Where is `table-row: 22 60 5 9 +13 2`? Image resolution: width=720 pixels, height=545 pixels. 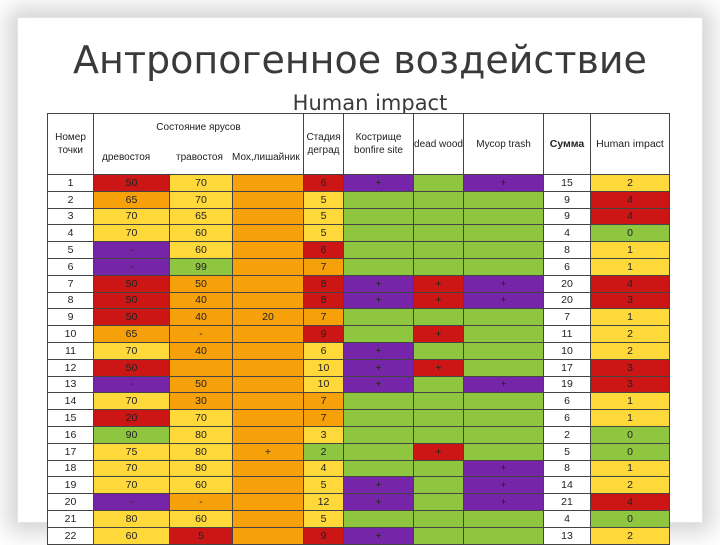 table-row: 22 60 5 9 +13 2 is located at coordinates (358, 535).